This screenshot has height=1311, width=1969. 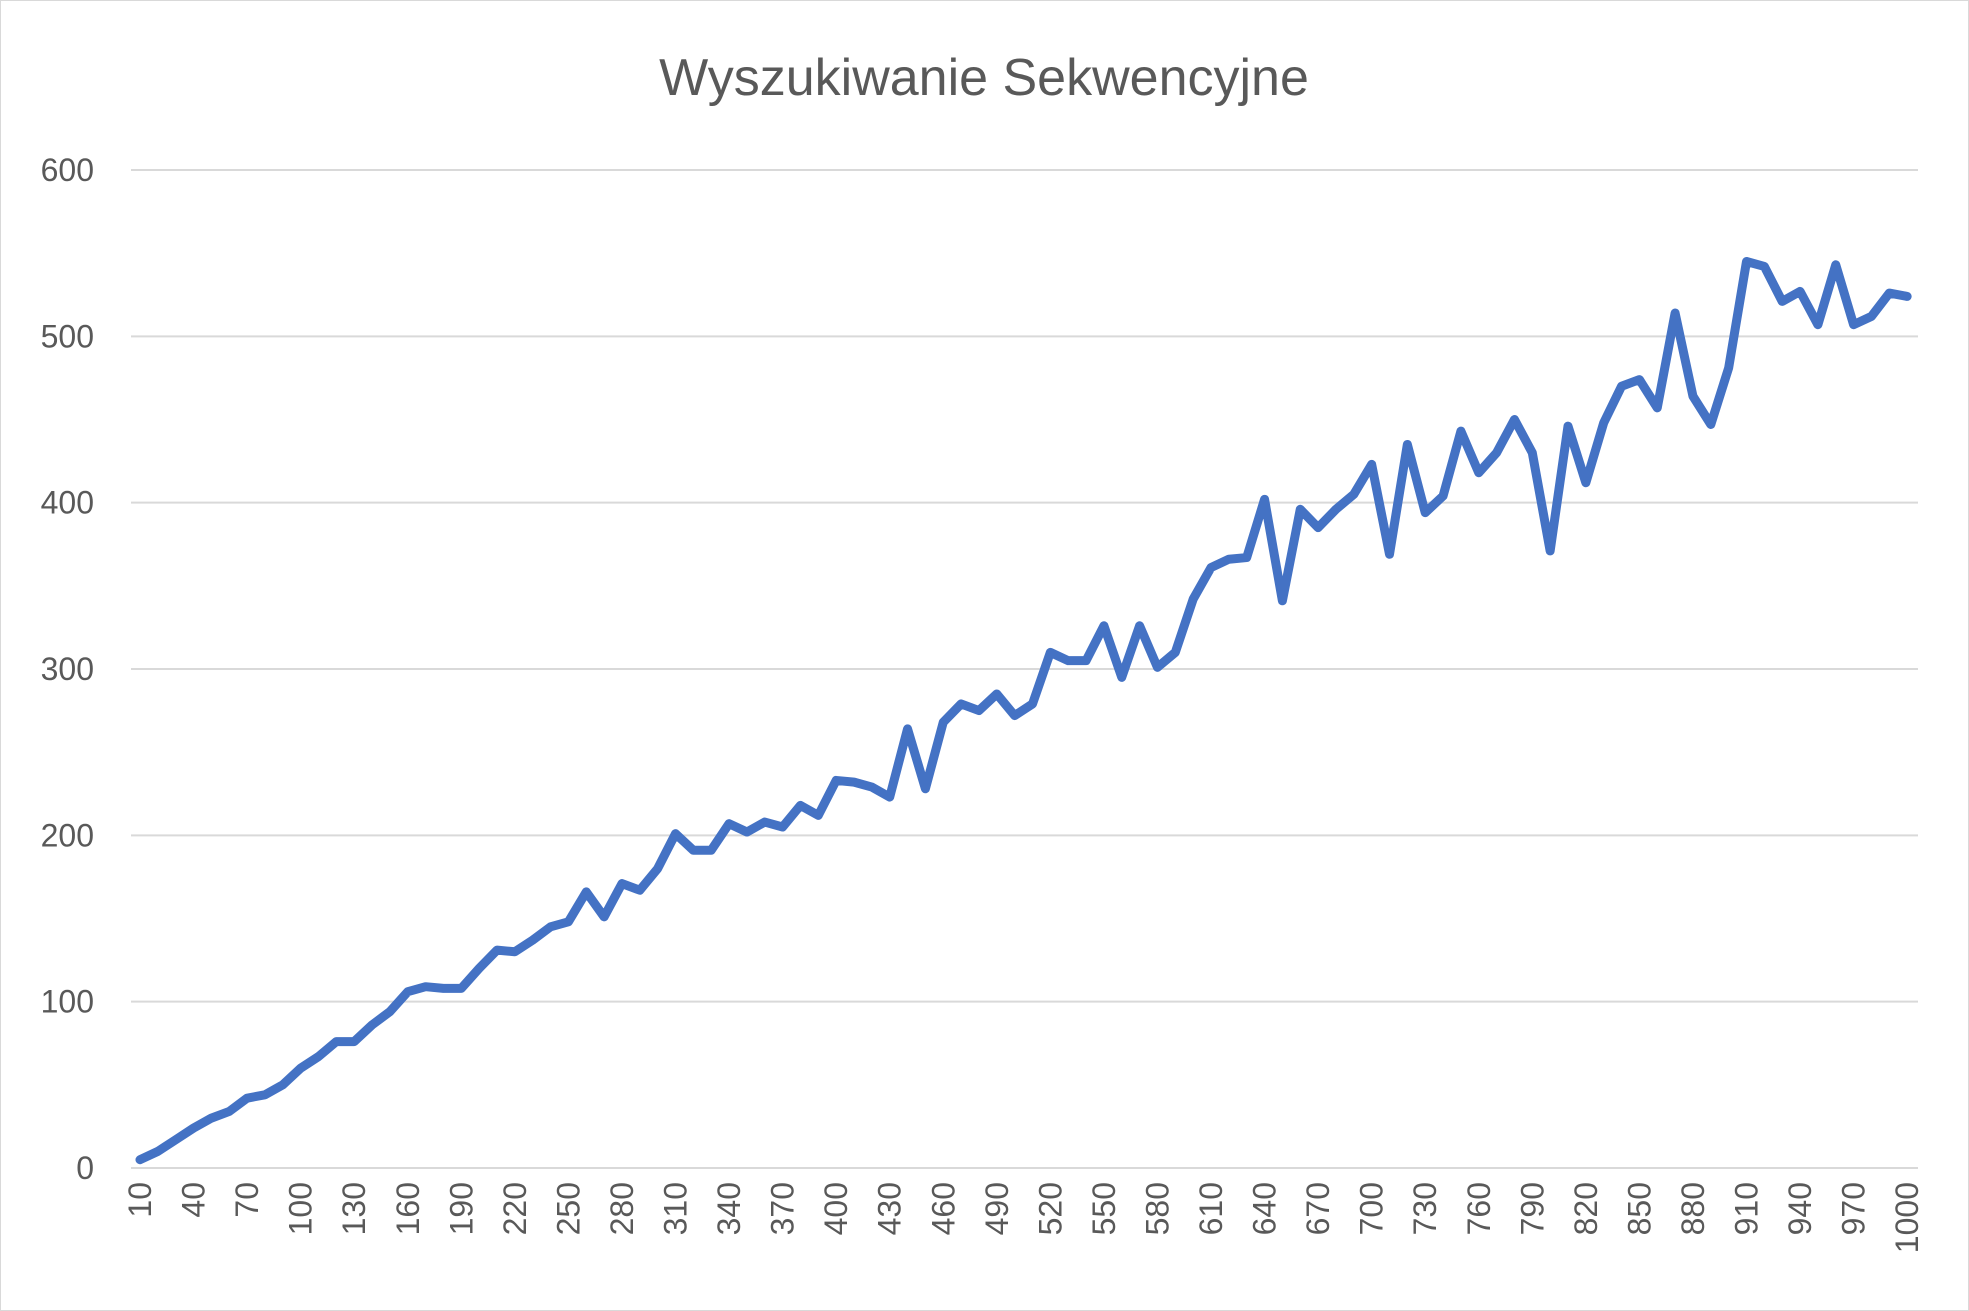 What do you see at coordinates (1318, 1208) in the screenshot?
I see `x-tick-label: 670` at bounding box center [1318, 1208].